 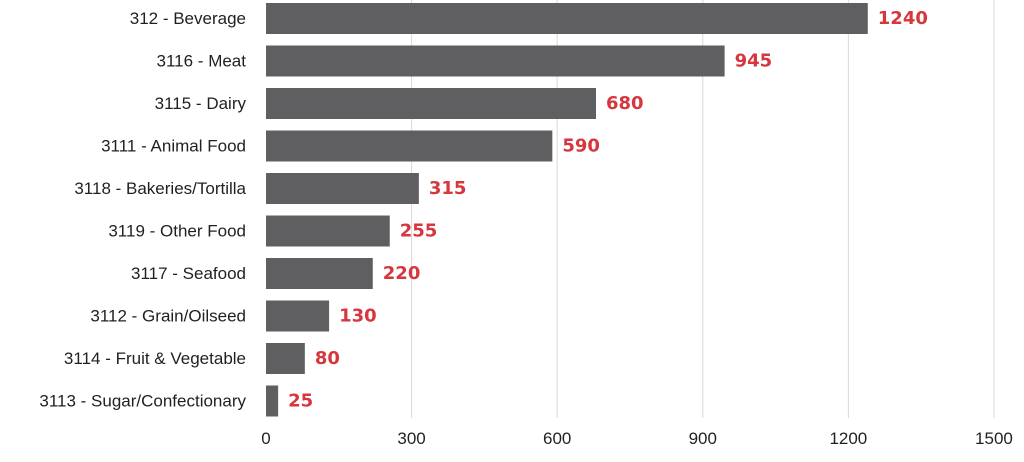 What do you see at coordinates (557, 438) in the screenshot?
I see `x-tick-label: 600` at bounding box center [557, 438].